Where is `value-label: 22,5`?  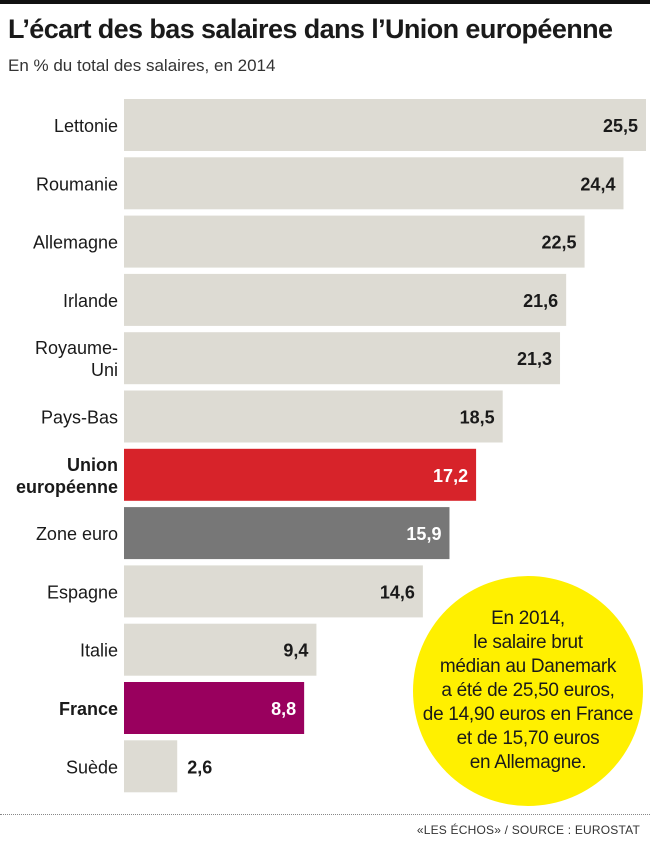
value-label: 22,5 is located at coordinates (559, 243).